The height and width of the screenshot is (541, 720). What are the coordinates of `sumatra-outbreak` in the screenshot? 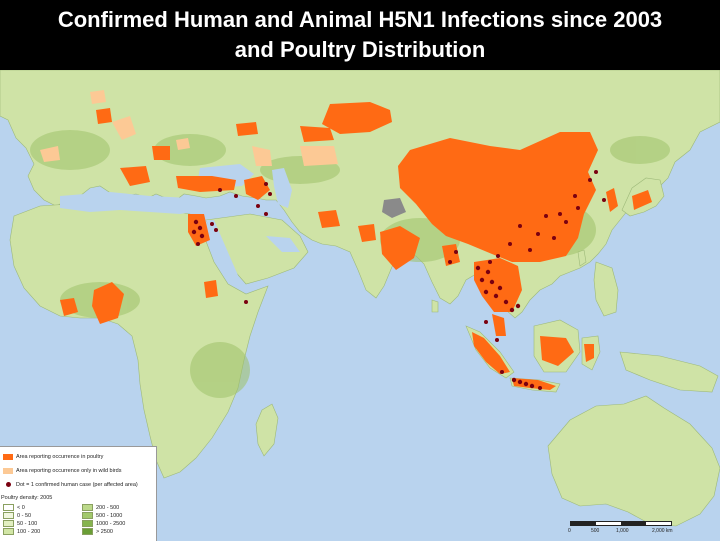 It's located at (491, 353).